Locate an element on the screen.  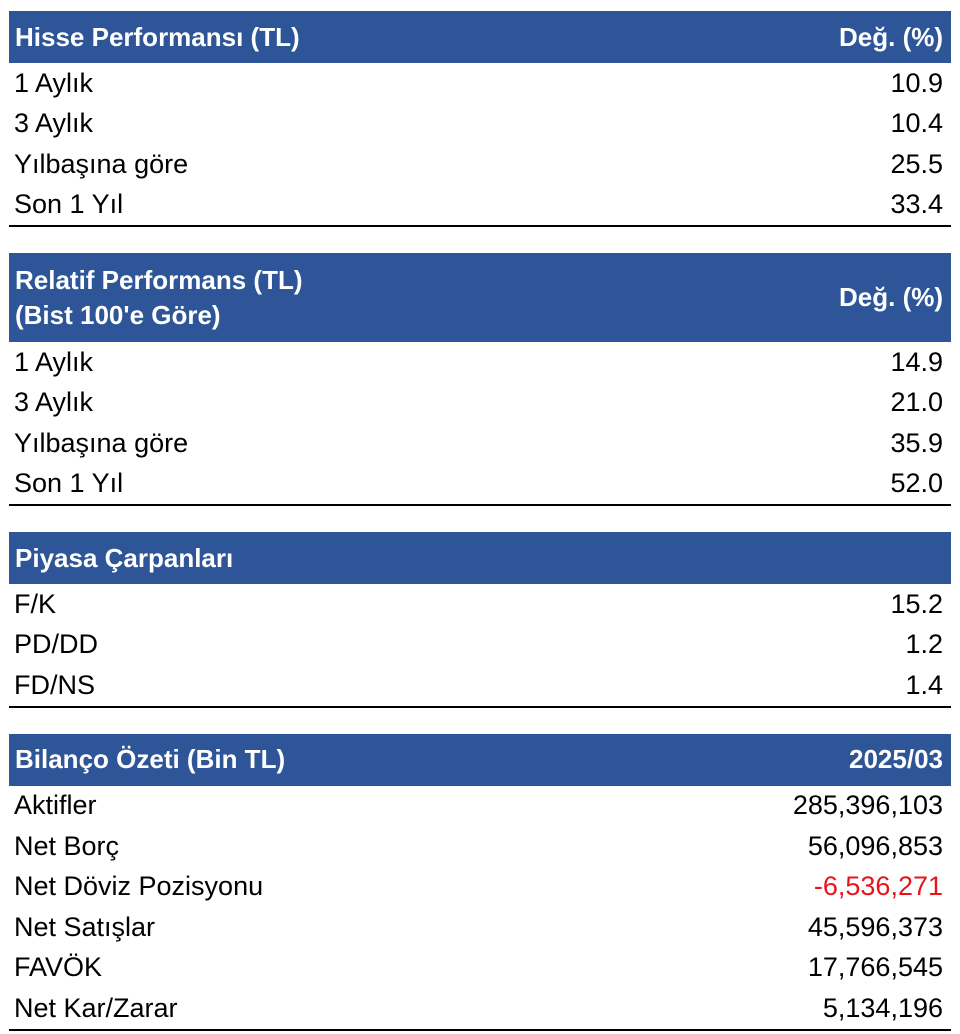
table-row: Net Kar/Zarar 5,134,196 is located at coordinates (480, 1008).